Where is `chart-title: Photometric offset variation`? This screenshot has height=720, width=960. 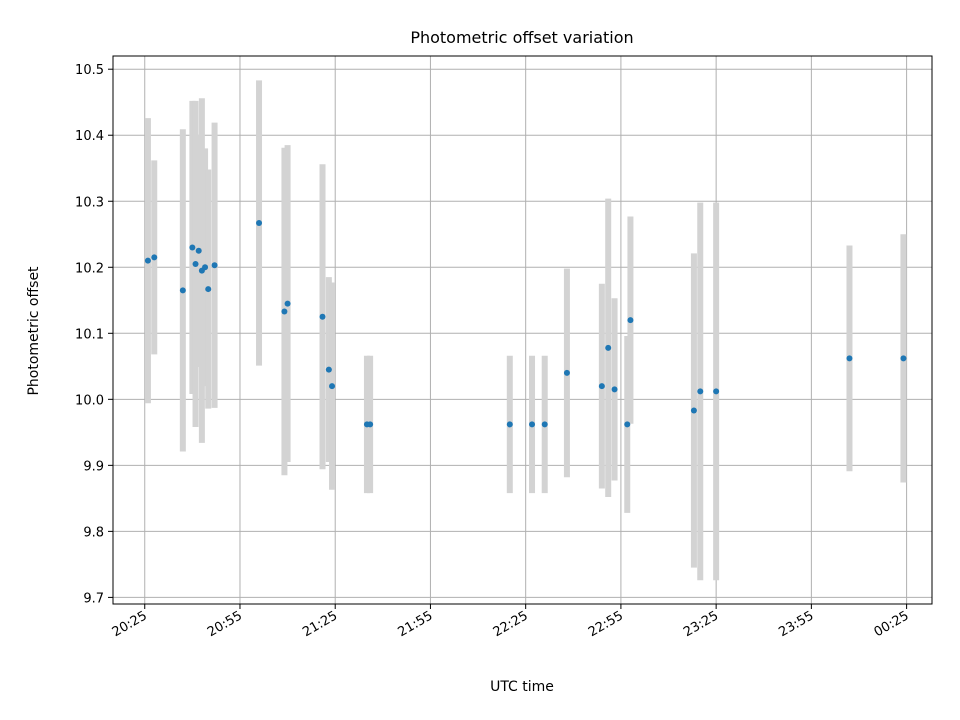 chart-title: Photometric offset variation is located at coordinates (521, 37).